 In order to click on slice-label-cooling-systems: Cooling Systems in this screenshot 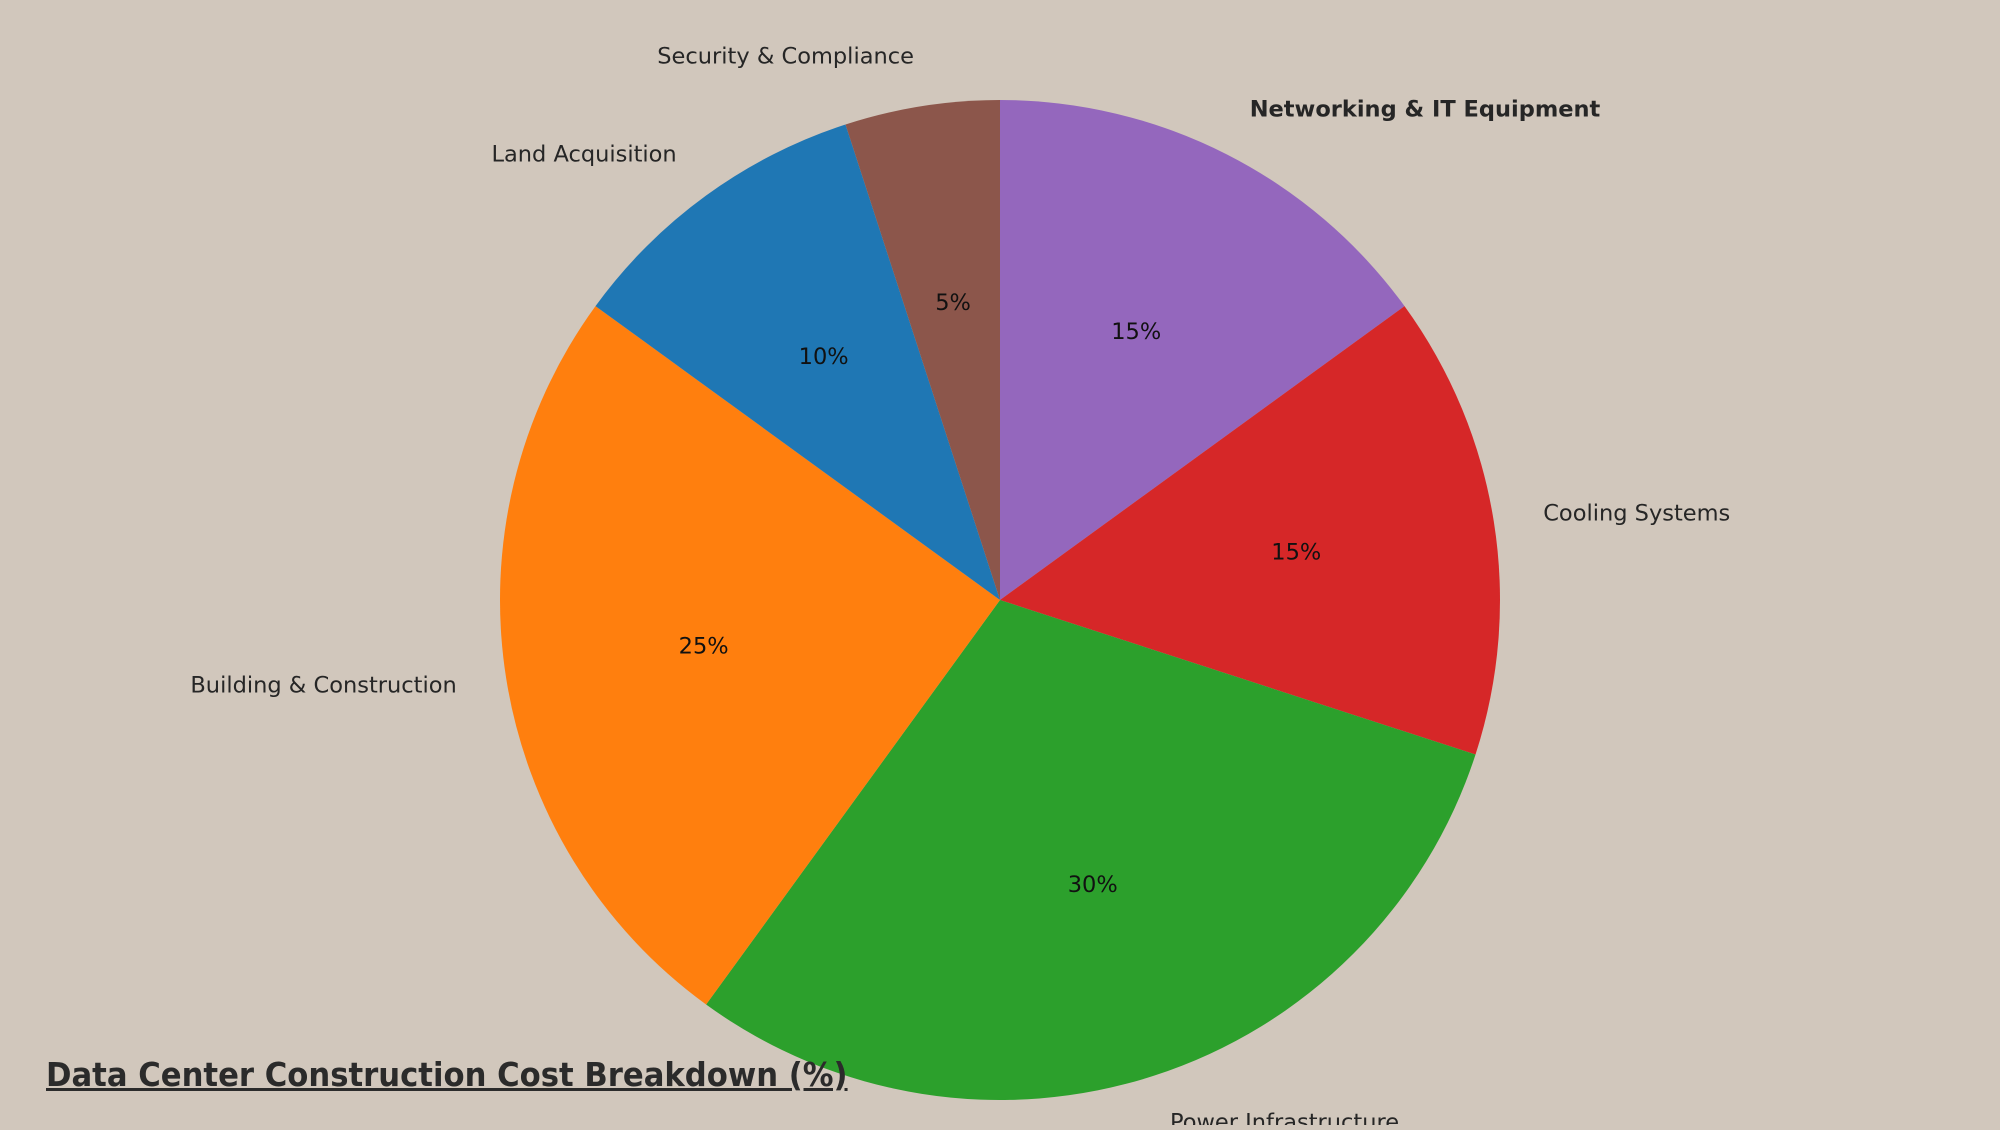, I will do `click(1636, 513)`.